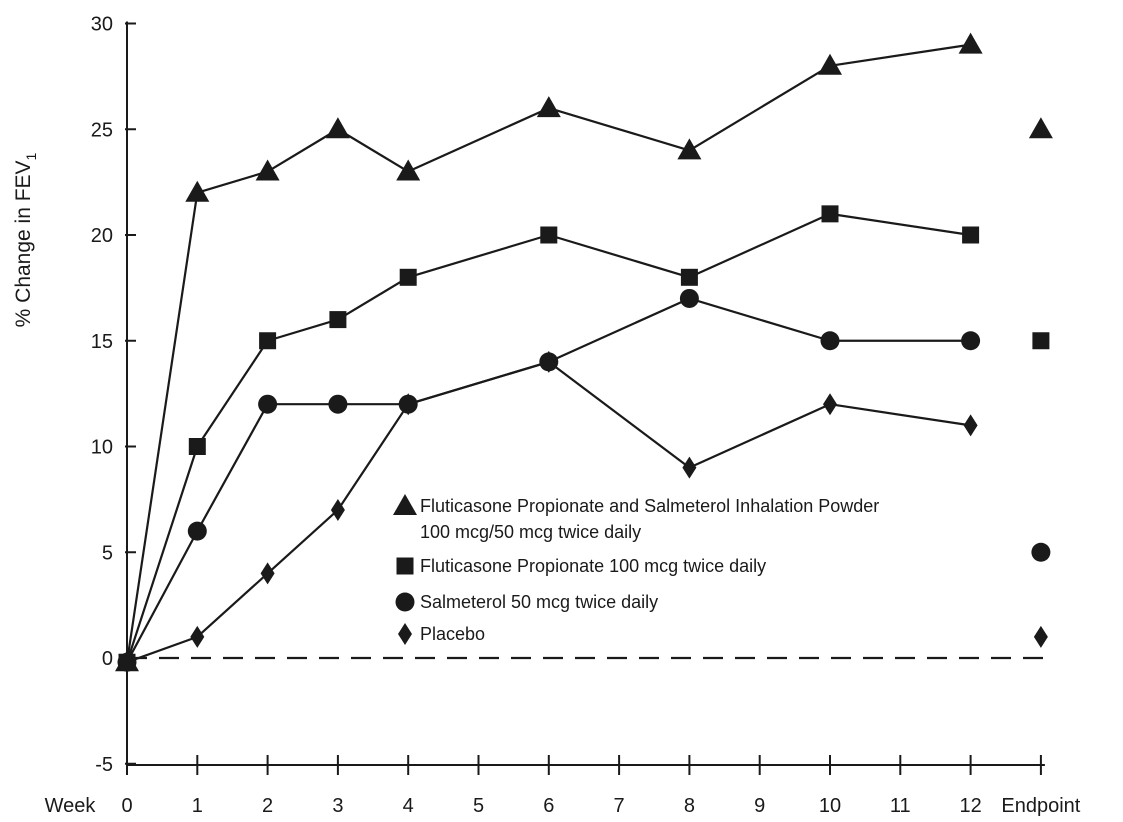 The image size is (1123, 822). What do you see at coordinates (408, 806) in the screenshot?
I see `x-tick-label: 4` at bounding box center [408, 806].